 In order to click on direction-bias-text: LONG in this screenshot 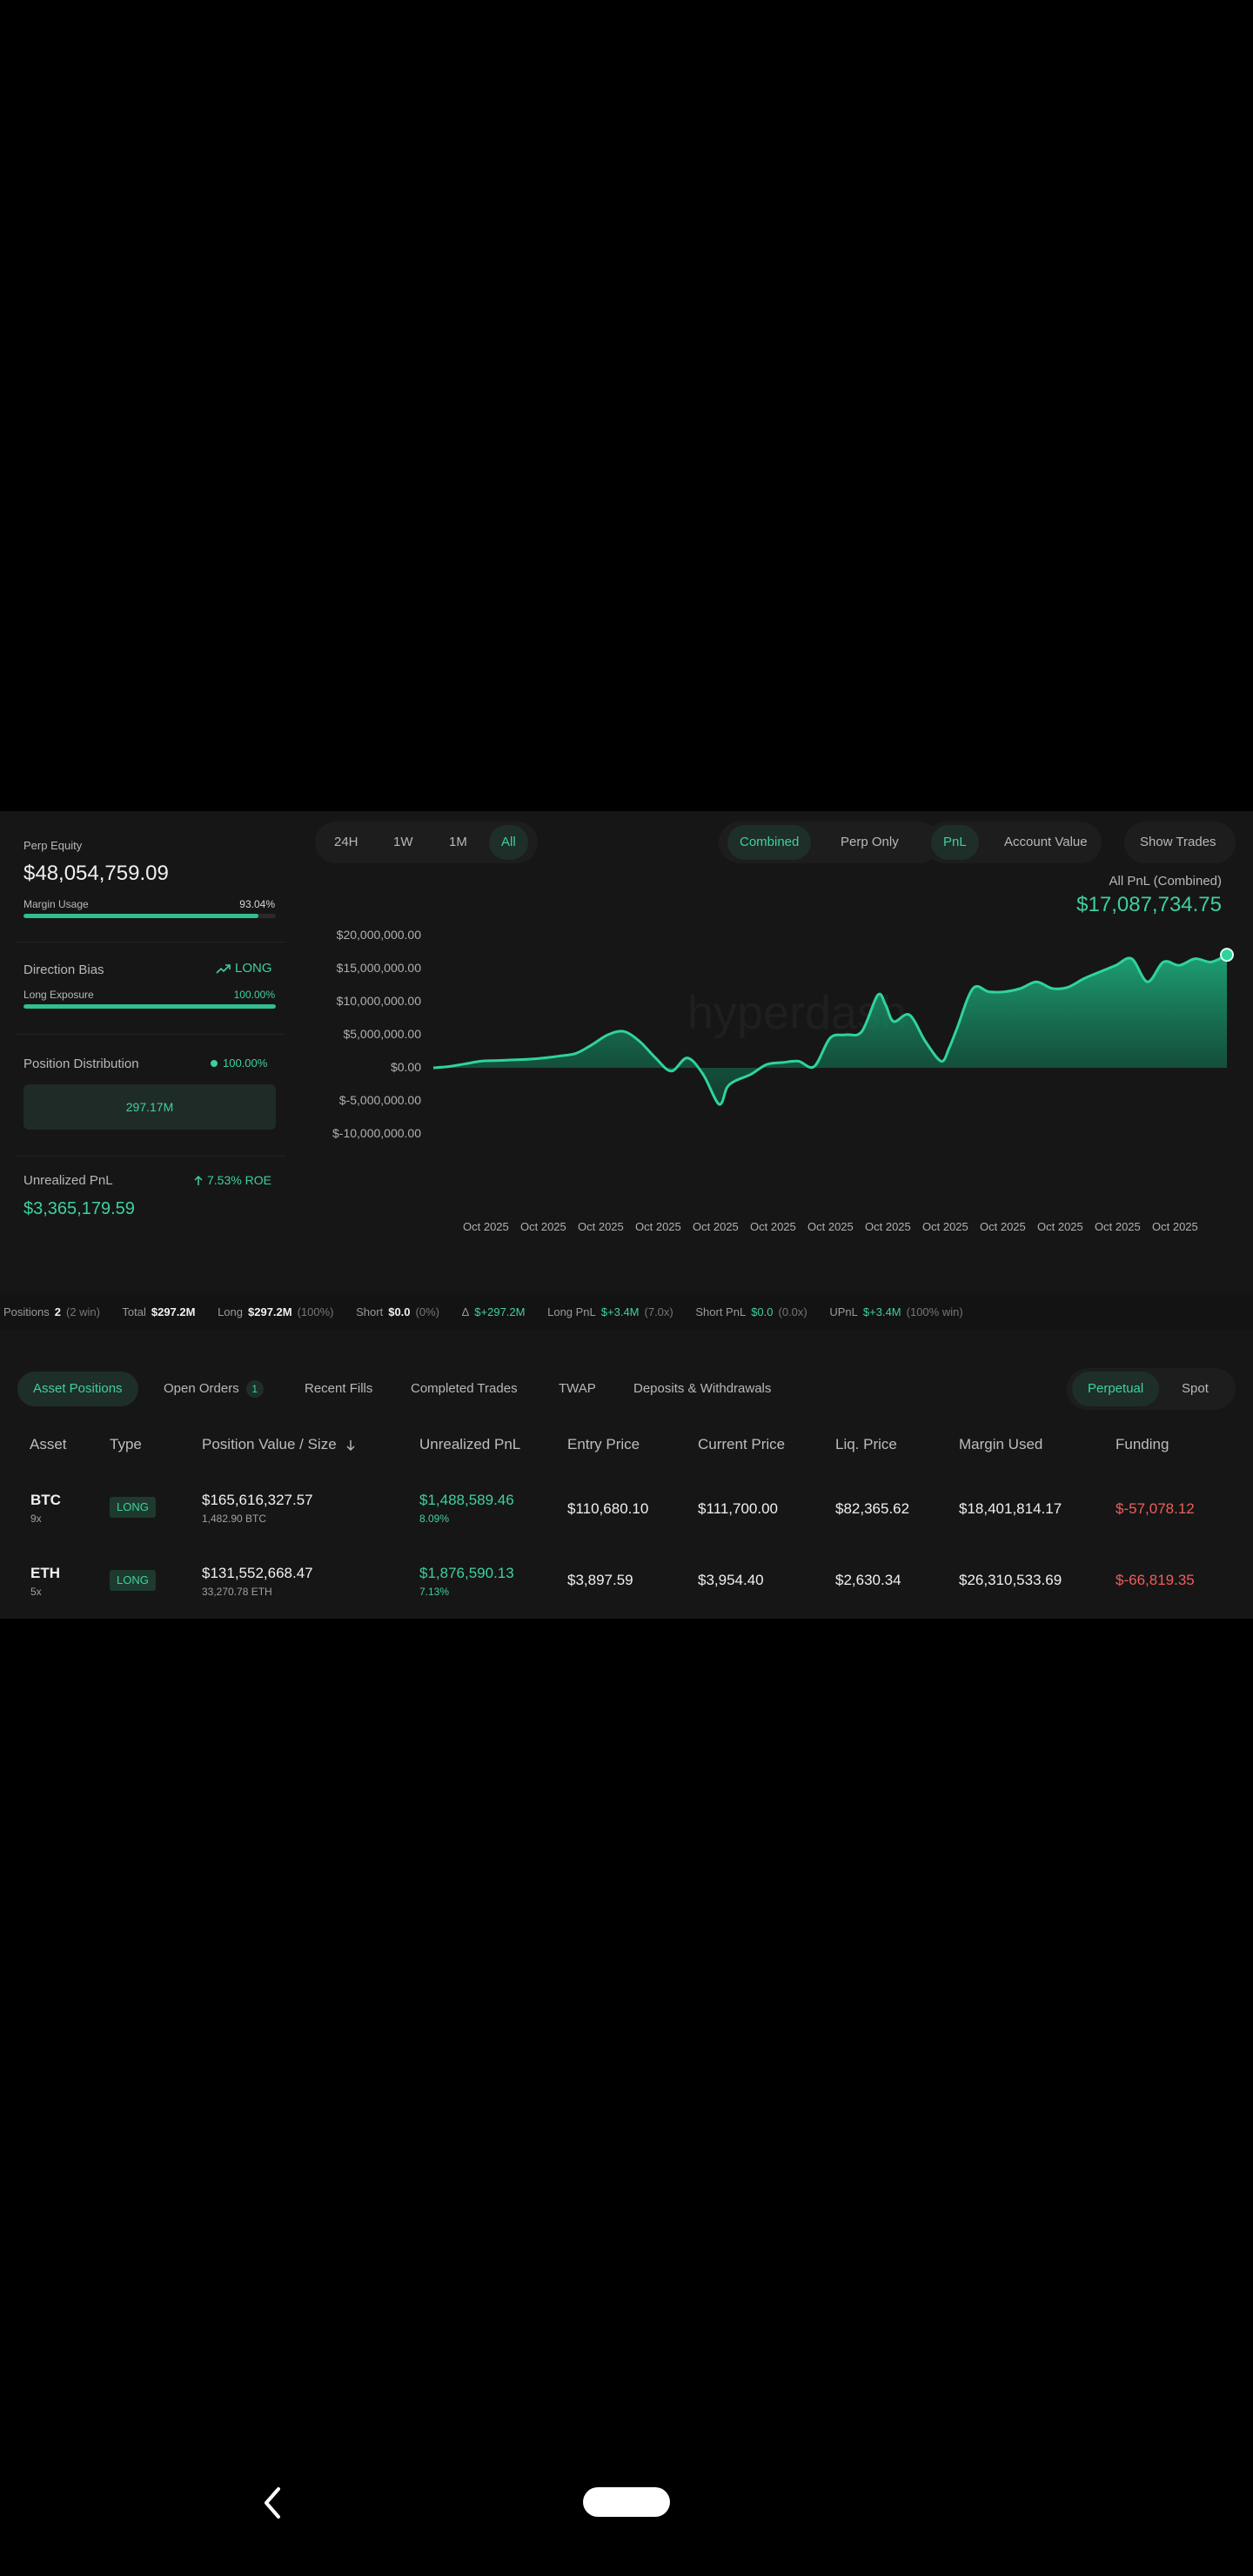, I will do `click(253, 968)`.